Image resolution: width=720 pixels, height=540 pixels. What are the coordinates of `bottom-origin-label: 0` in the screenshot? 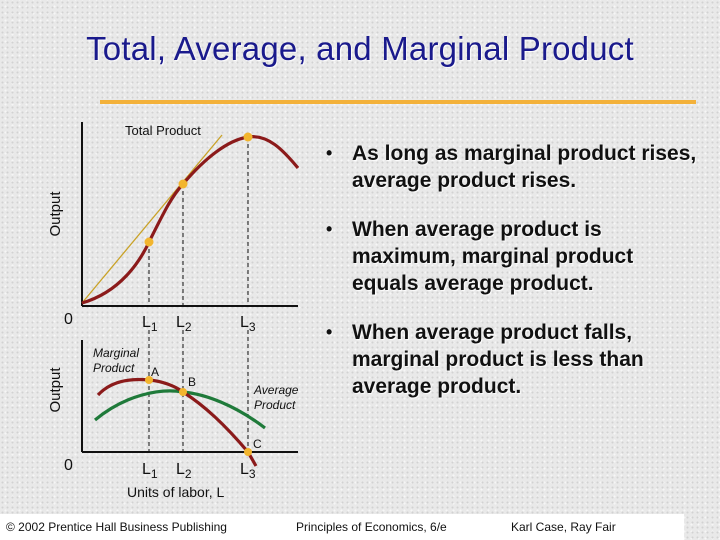 It's located at (68, 465).